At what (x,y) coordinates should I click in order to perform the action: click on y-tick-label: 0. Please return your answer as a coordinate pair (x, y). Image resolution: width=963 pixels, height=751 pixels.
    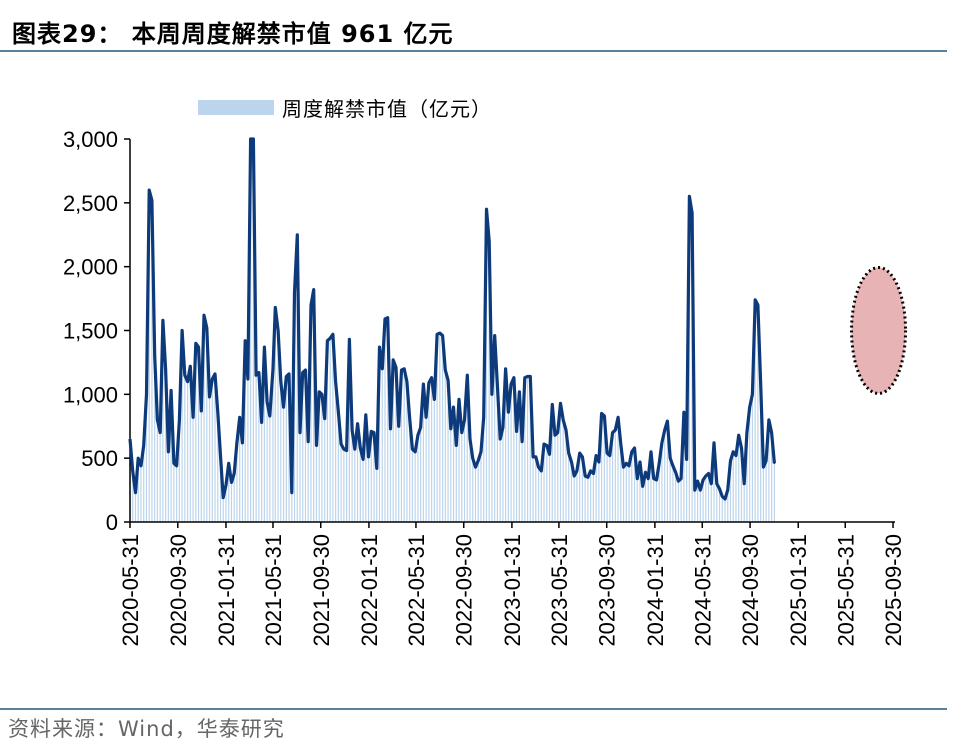
    Looking at the image, I should click on (112, 522).